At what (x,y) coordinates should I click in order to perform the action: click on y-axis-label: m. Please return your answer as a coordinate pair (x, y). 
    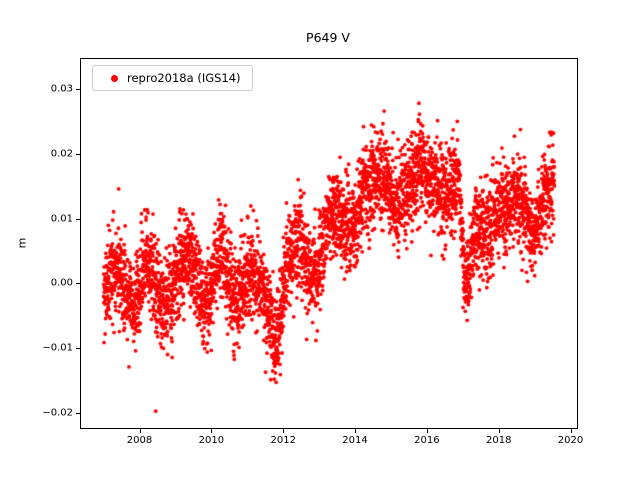
    Looking at the image, I should click on (22, 243).